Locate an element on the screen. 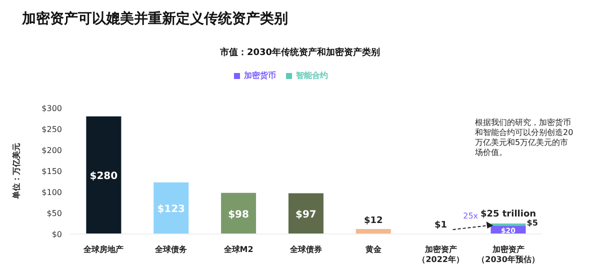 The image size is (600, 278). data-label: $98 is located at coordinates (239, 214).